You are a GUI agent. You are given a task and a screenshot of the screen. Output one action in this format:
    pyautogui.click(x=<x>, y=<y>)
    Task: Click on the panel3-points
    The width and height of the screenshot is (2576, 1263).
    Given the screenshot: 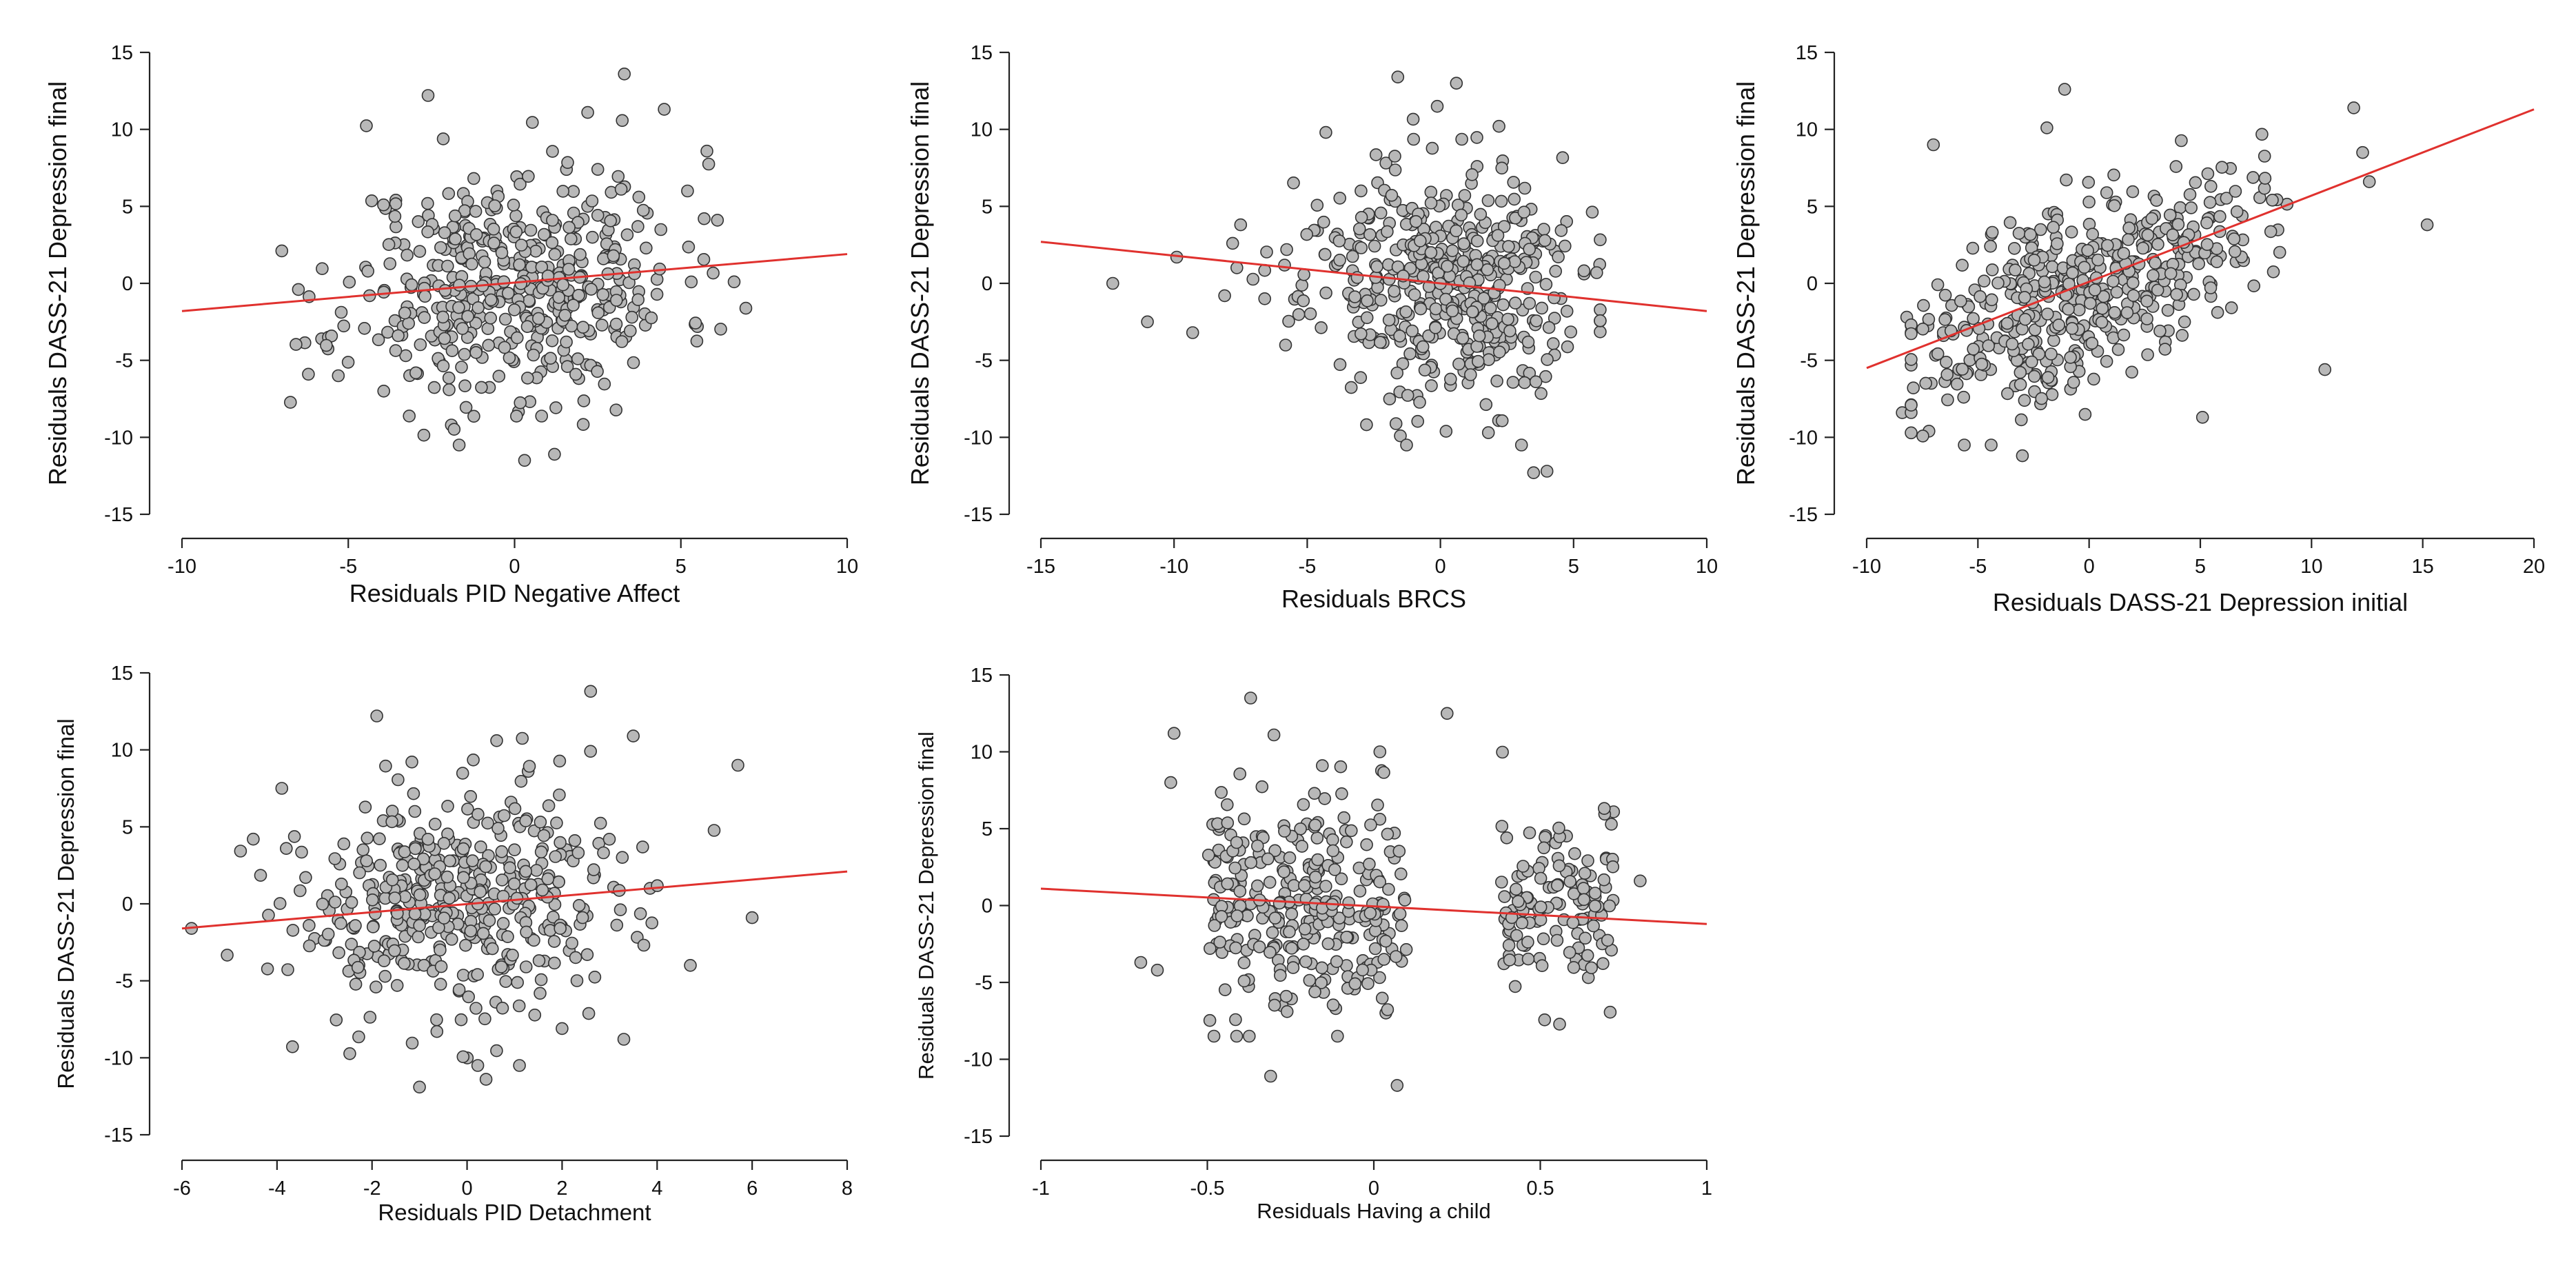 What is the action you would take?
    pyautogui.click(x=2165, y=273)
    